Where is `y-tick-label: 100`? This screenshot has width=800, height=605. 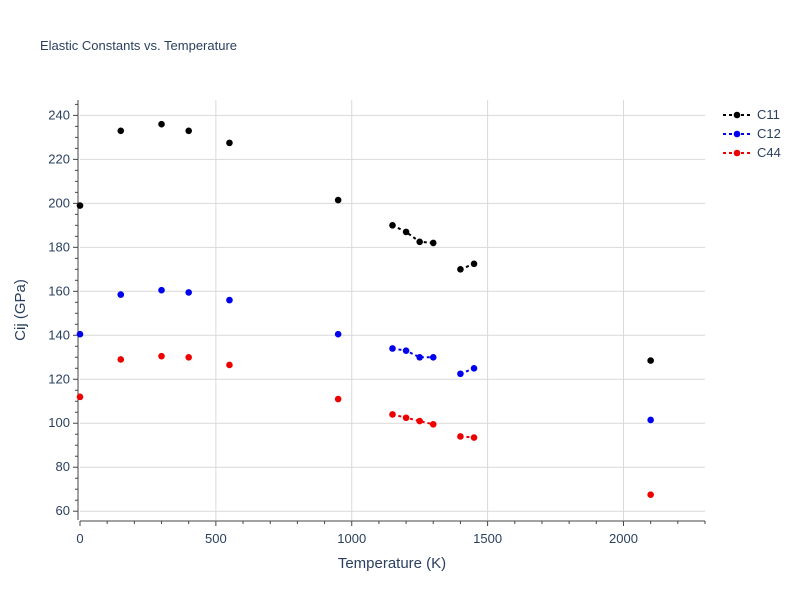 y-tick-label: 100 is located at coordinates (59, 422).